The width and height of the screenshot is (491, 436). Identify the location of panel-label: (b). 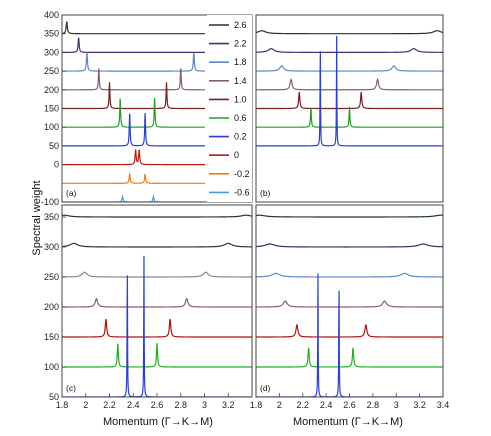
(265, 193).